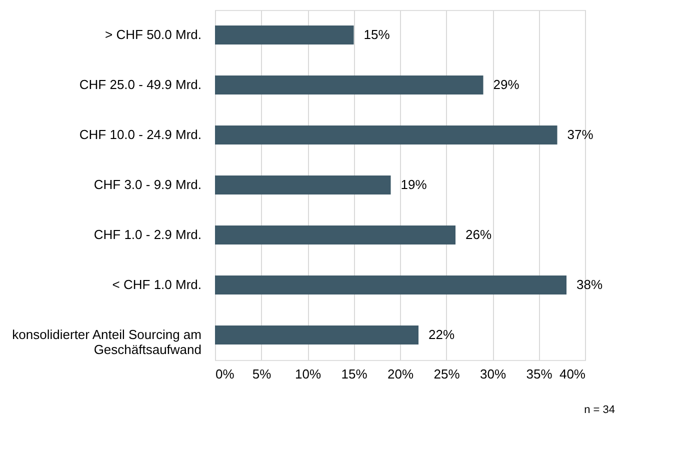 Image resolution: width=673 pixels, height=457 pixels. What do you see at coordinates (479, 234) in the screenshot?
I see `data-label: 26%` at bounding box center [479, 234].